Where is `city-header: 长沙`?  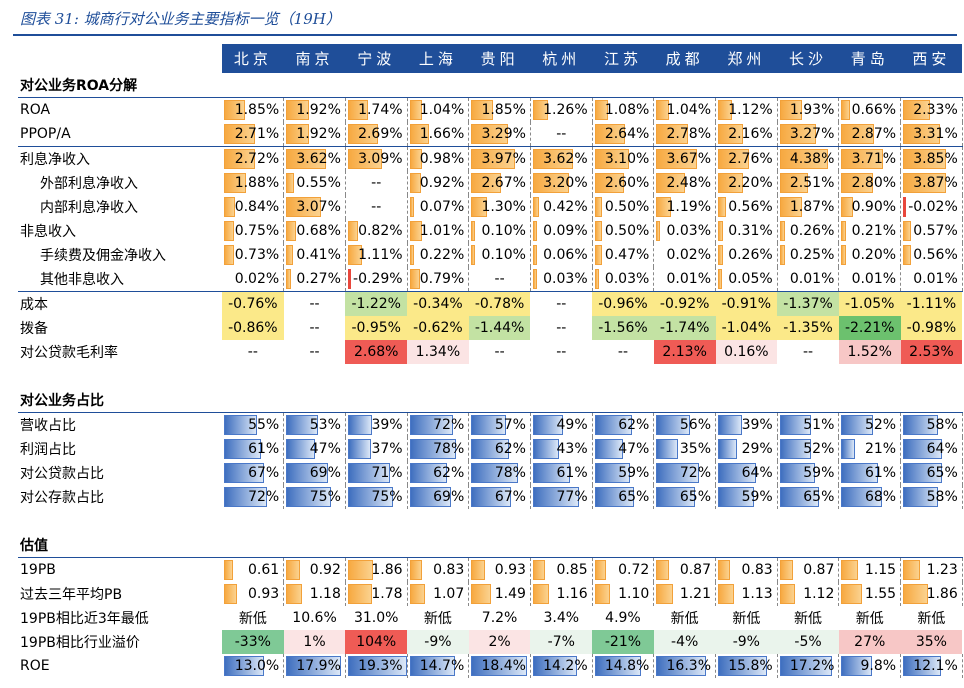 city-header: 长沙 is located at coordinates (808, 58).